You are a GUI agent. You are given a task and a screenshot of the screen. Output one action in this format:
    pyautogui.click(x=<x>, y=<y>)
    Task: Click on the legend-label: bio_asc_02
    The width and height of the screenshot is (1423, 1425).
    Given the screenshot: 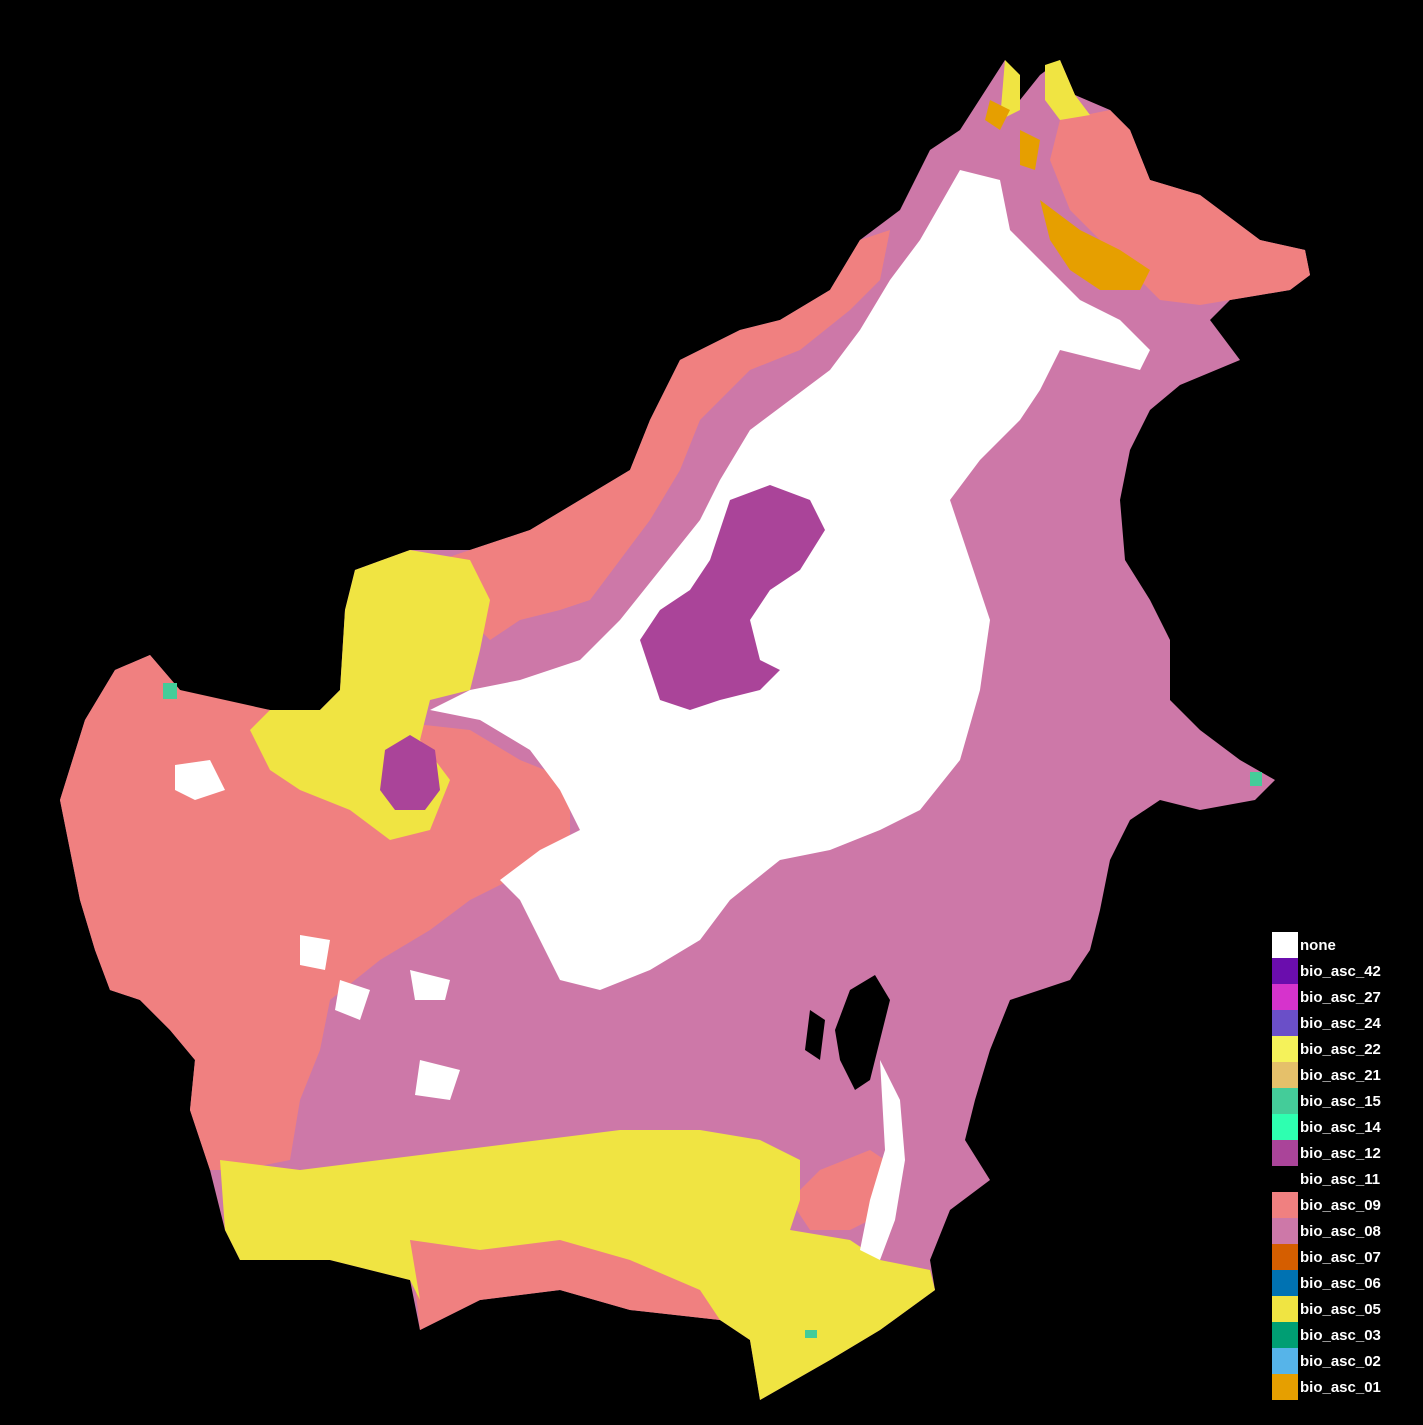 What is the action you would take?
    pyautogui.click(x=1340, y=1361)
    